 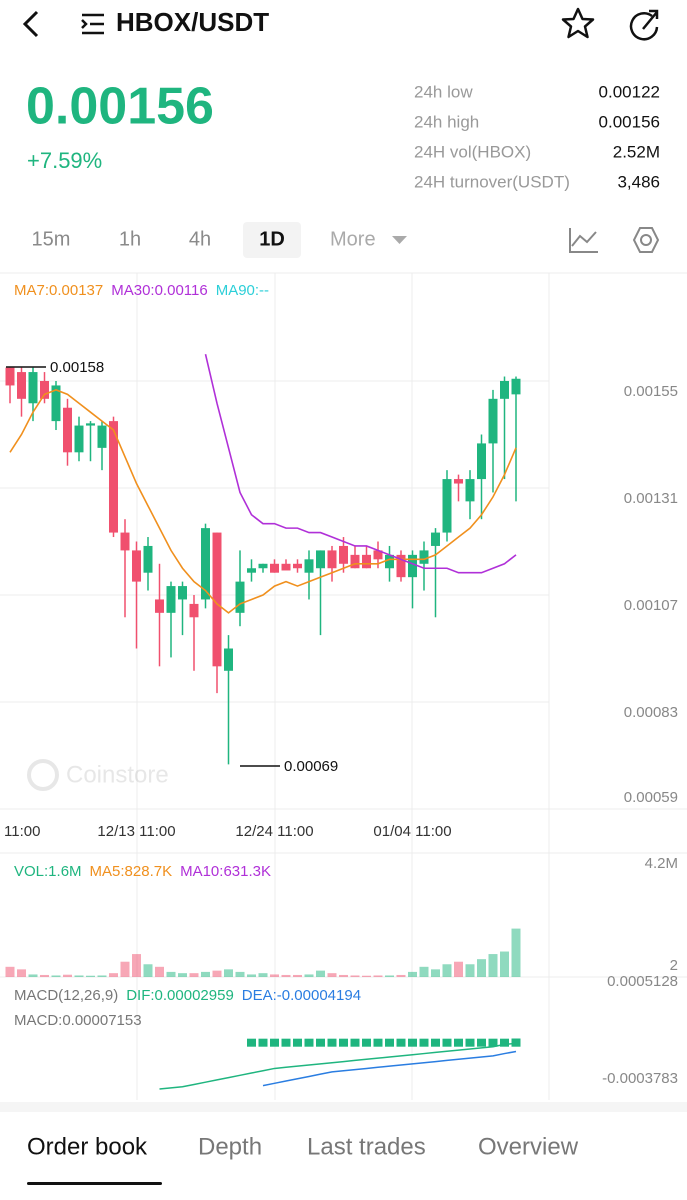 I want to click on menu-icon, so click(x=92, y=24).